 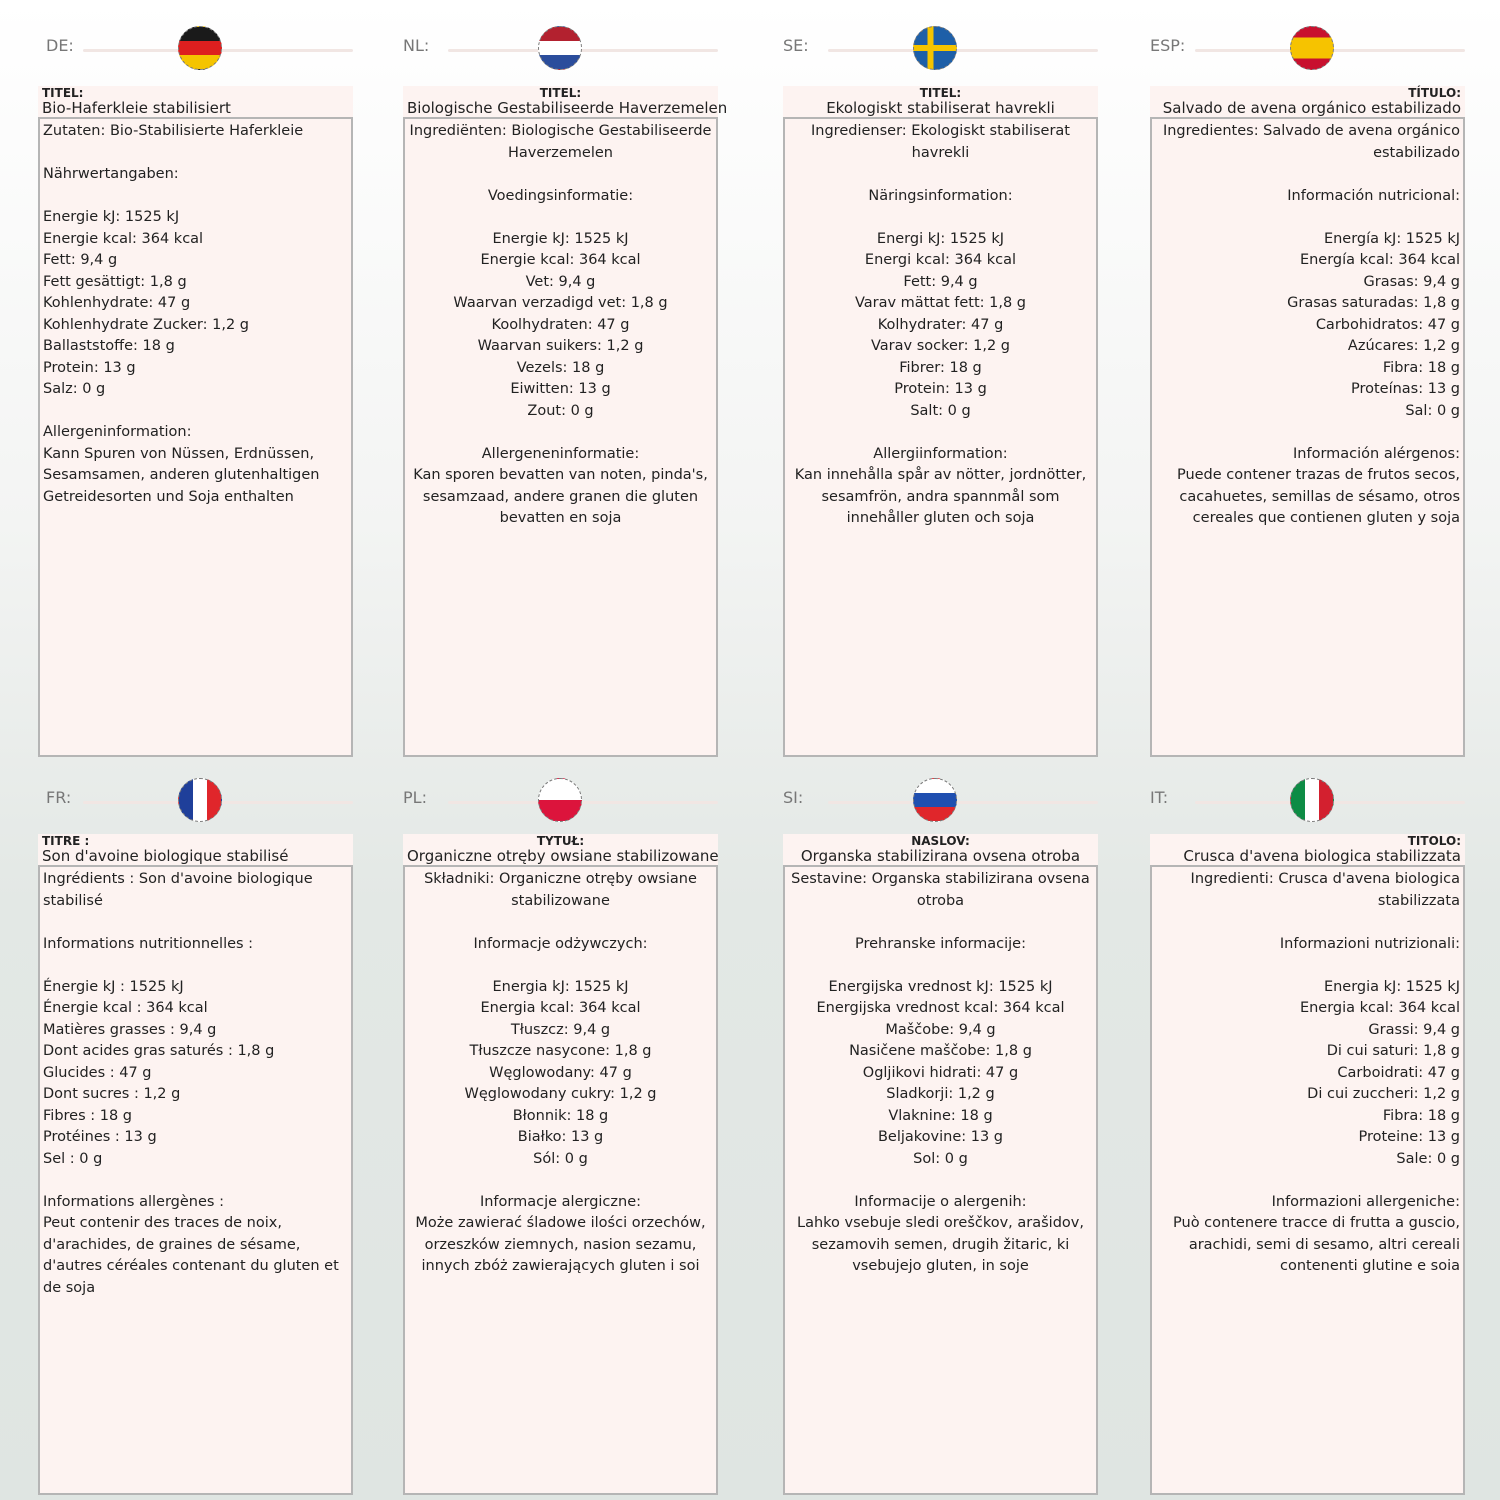 What do you see at coordinates (560, 67) in the screenshot?
I see `language-header: NL:` at bounding box center [560, 67].